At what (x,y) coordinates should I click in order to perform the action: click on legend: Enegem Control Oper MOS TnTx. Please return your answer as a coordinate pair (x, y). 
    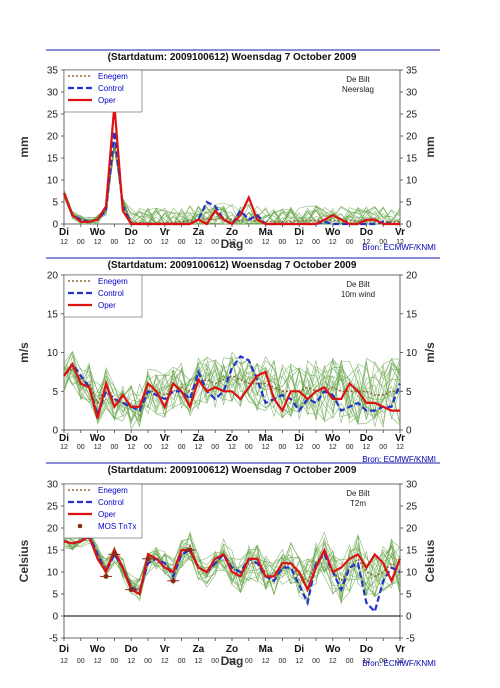
    Looking at the image, I should click on (103, 511).